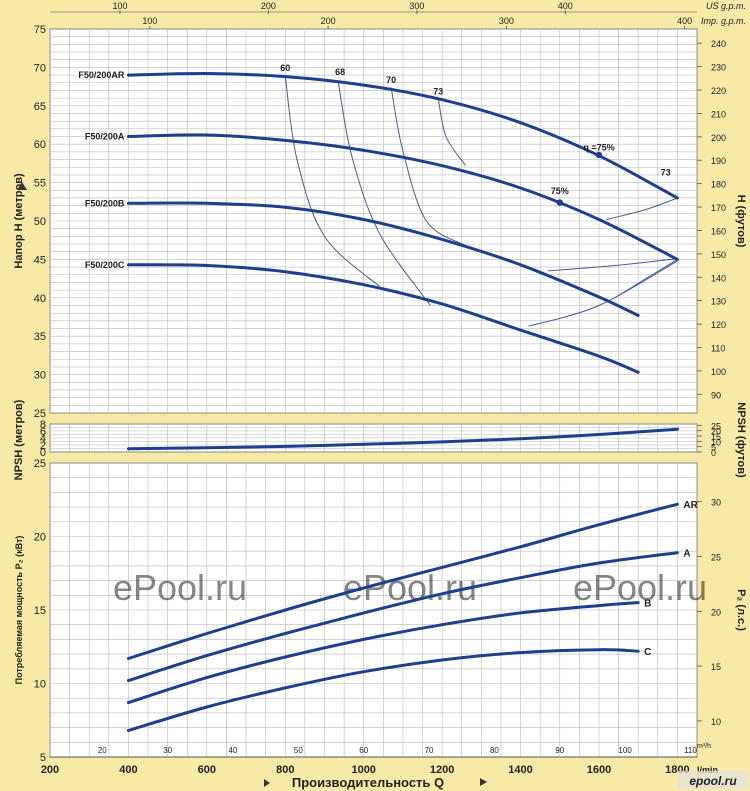 This screenshot has width=750, height=791. Describe the element at coordinates (40, 260) in the screenshot. I see `y-tick-label-left: 45` at that location.